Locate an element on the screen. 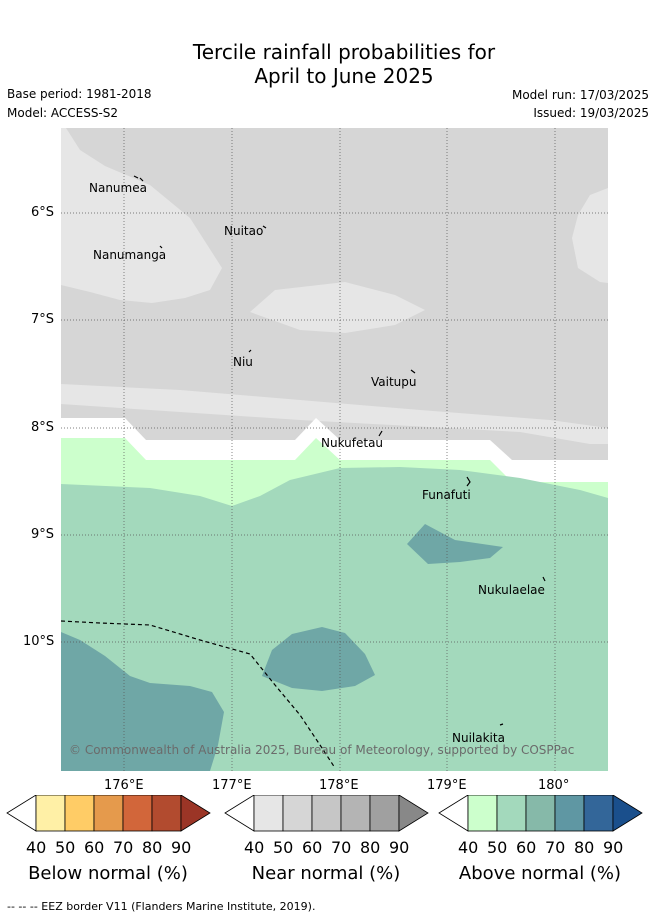 This screenshot has height=919, width=655. near-tick-80: 80 is located at coordinates (370, 847).